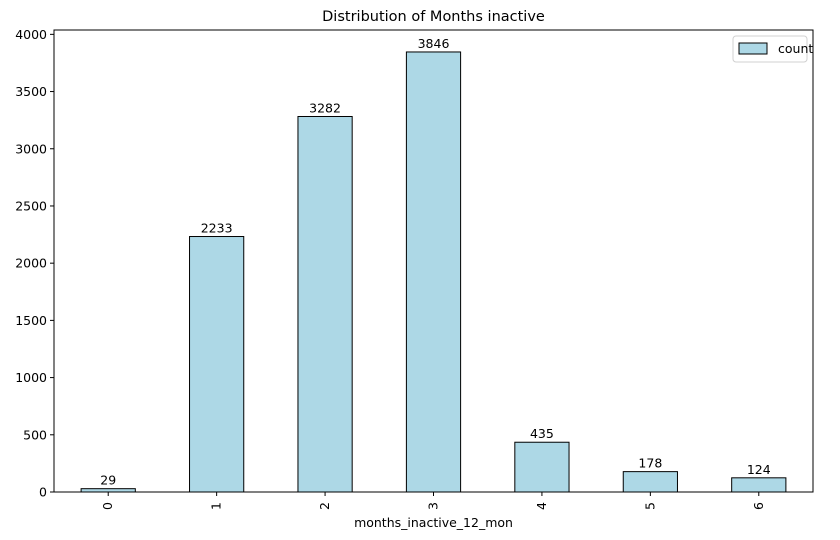 The width and height of the screenshot is (840, 540). What do you see at coordinates (31, 34) in the screenshot?
I see `y-tick-label: 4000` at bounding box center [31, 34].